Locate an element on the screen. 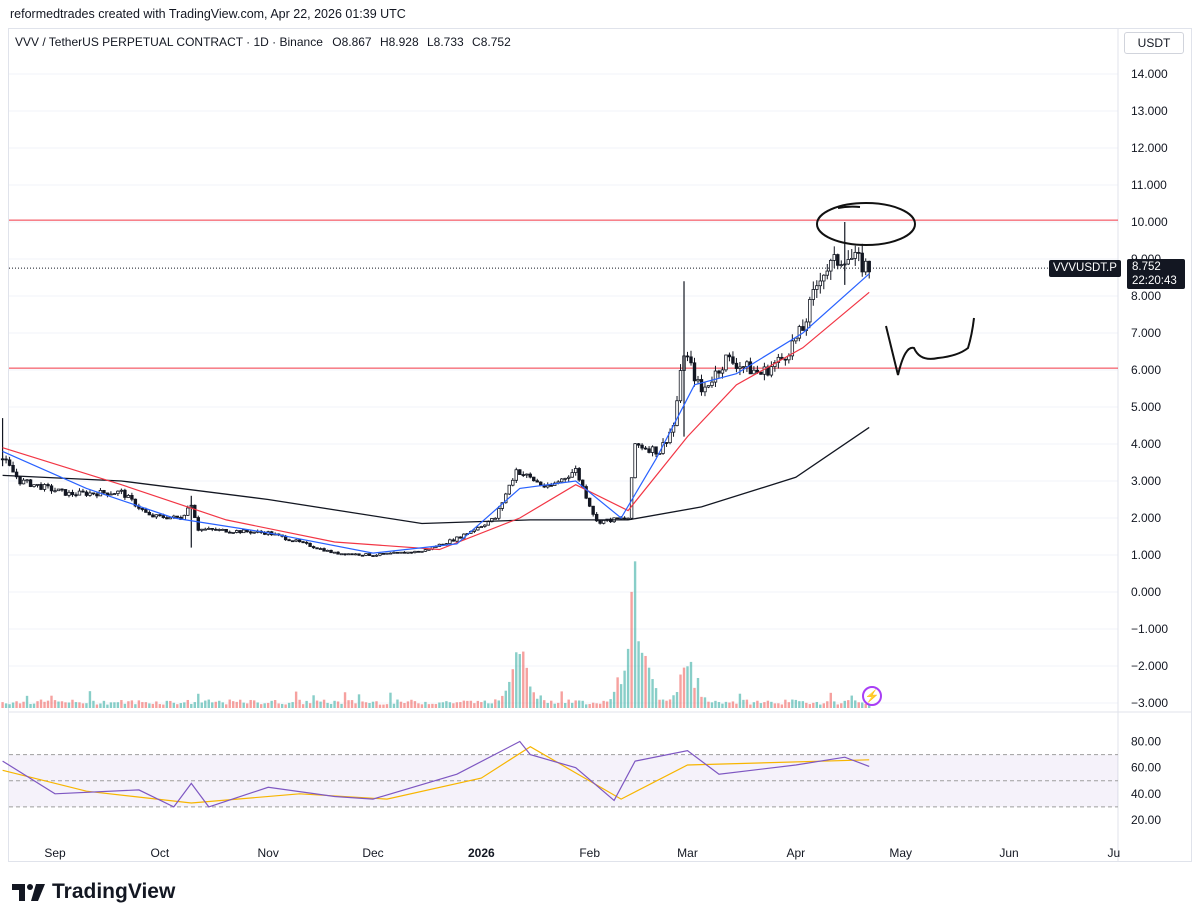 This screenshot has height=922, width=1200. rsi-axis-label: 60.00 is located at coordinates (1146, 768).